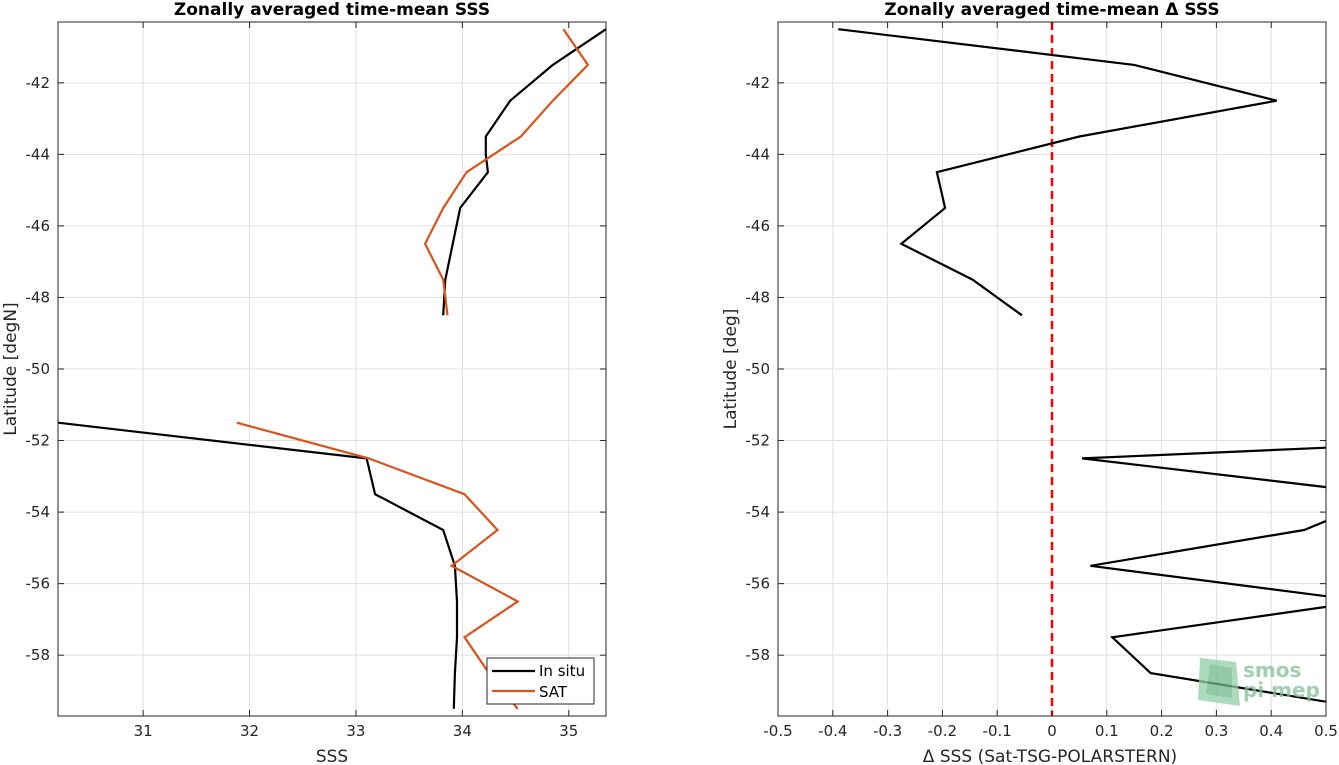 This screenshot has height=765, width=1339. What do you see at coordinates (942, 731) in the screenshot?
I see `chart-right-xtick-label: -0.2` at bounding box center [942, 731].